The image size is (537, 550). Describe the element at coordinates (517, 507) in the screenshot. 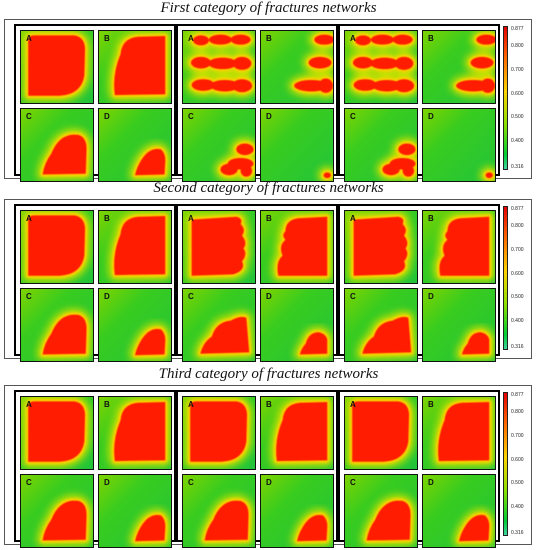

I see `colorbar-tick-label: 0.400` at that location.